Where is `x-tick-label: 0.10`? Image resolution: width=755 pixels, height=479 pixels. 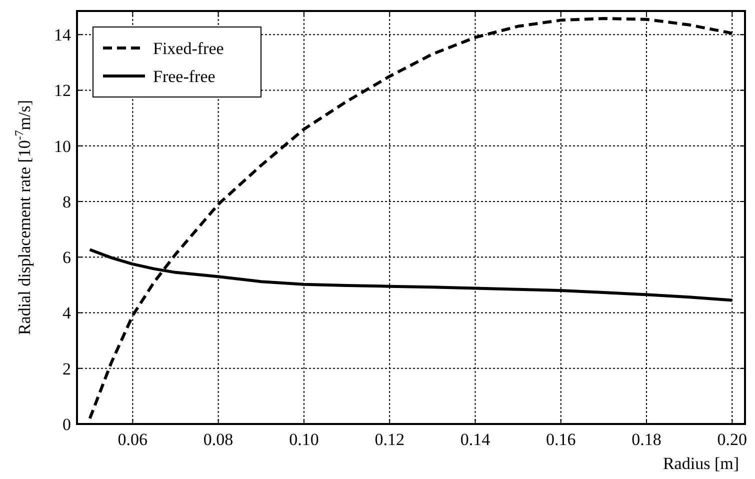 x-tick-label: 0.10 is located at coordinates (304, 439).